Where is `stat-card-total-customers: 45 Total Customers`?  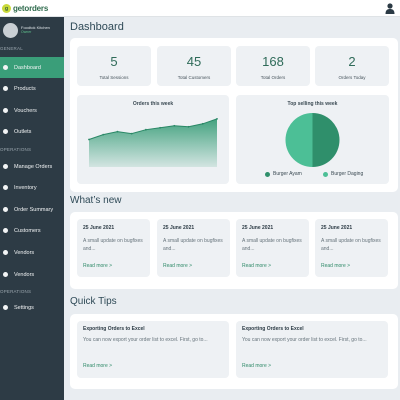
stat-card-total-customers: 45 Total Customers is located at coordinates (194, 66).